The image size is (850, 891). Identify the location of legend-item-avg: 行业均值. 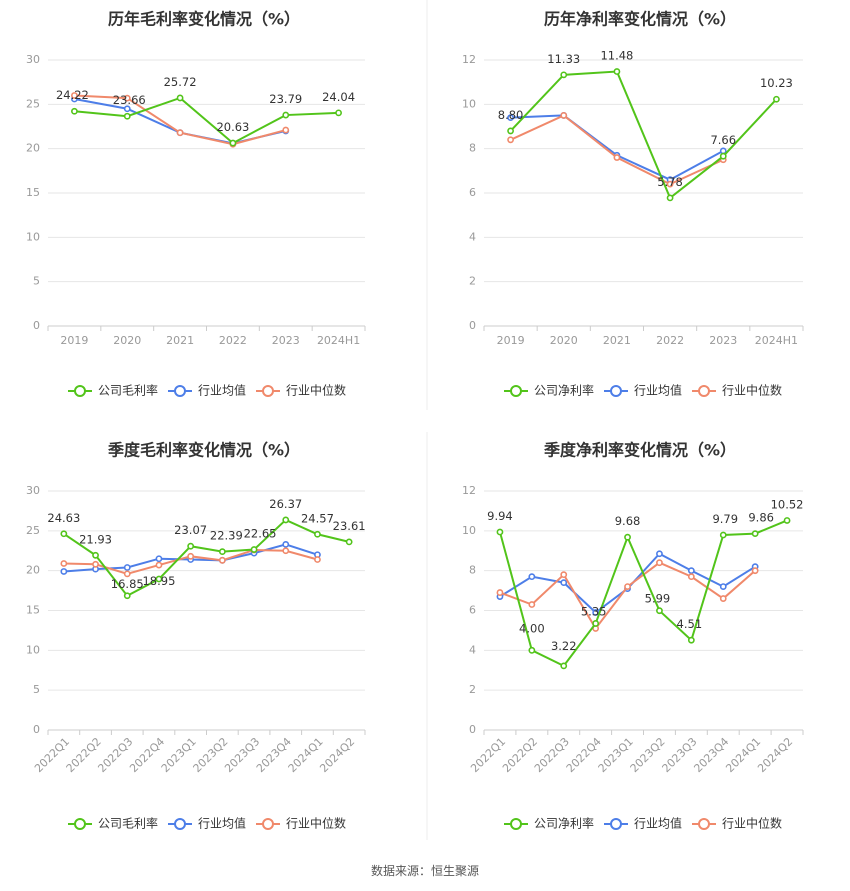
(207, 390).